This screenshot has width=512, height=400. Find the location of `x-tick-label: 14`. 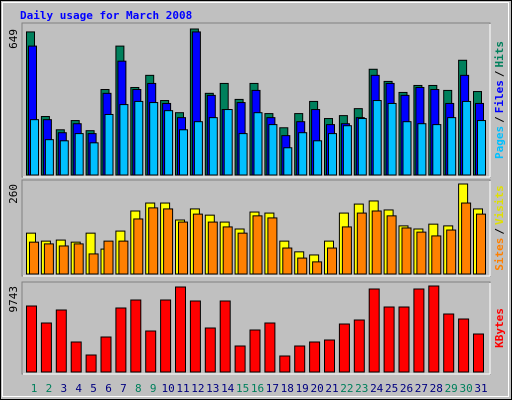

x-tick-label: 14 is located at coordinates (228, 388).